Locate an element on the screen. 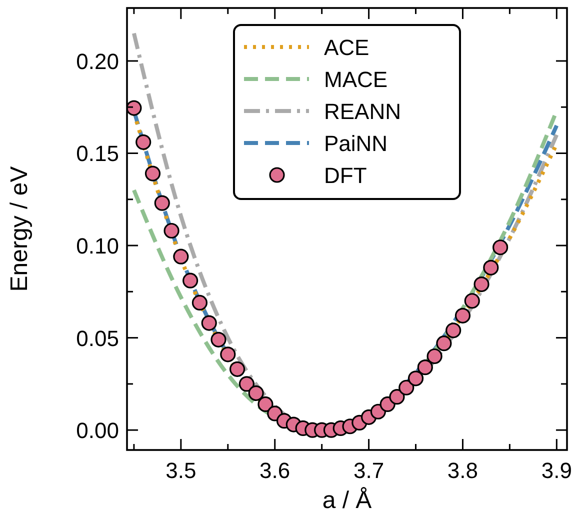  x-axis-title: a / Å is located at coordinates (347, 500).